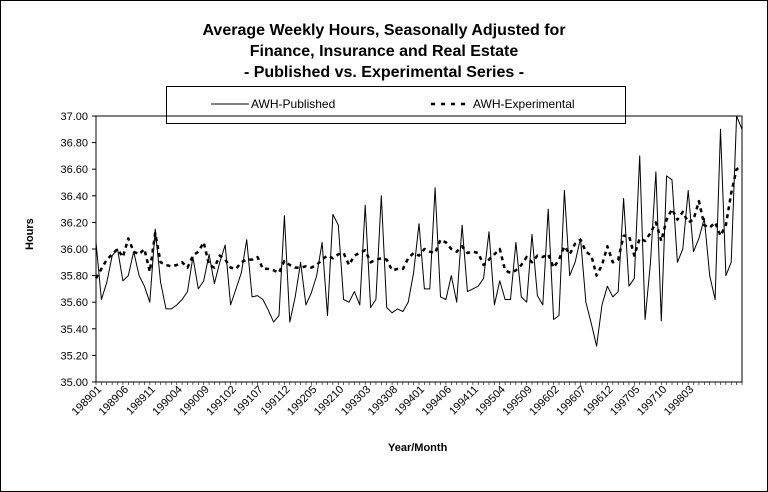 The width and height of the screenshot is (768, 492). What do you see at coordinates (74, 144) in the screenshot?
I see `y-tick-label: 36.80` at bounding box center [74, 144].